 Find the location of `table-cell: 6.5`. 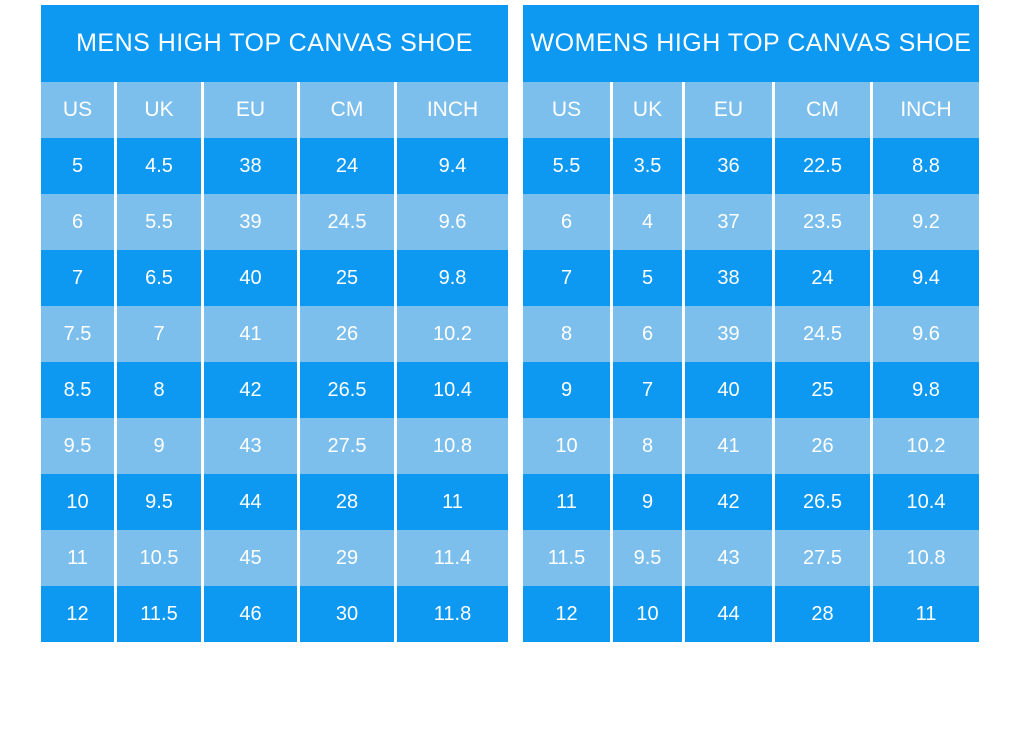

table-cell: 6.5 is located at coordinates (160, 278).